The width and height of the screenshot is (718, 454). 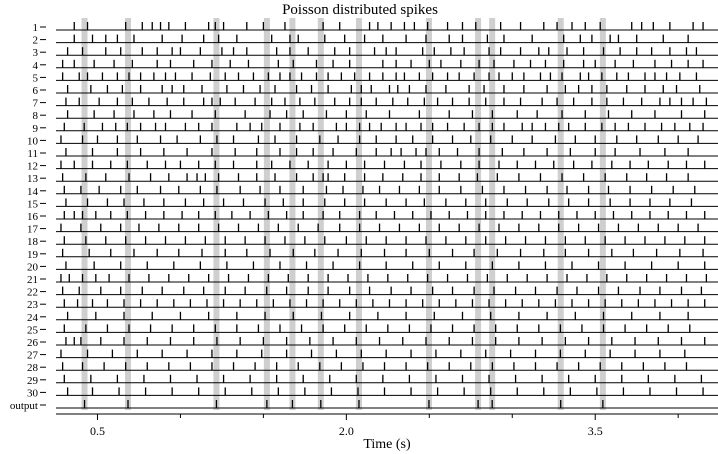 What do you see at coordinates (97, 431) in the screenshot?
I see `x-tick-label: 0.5` at bounding box center [97, 431].